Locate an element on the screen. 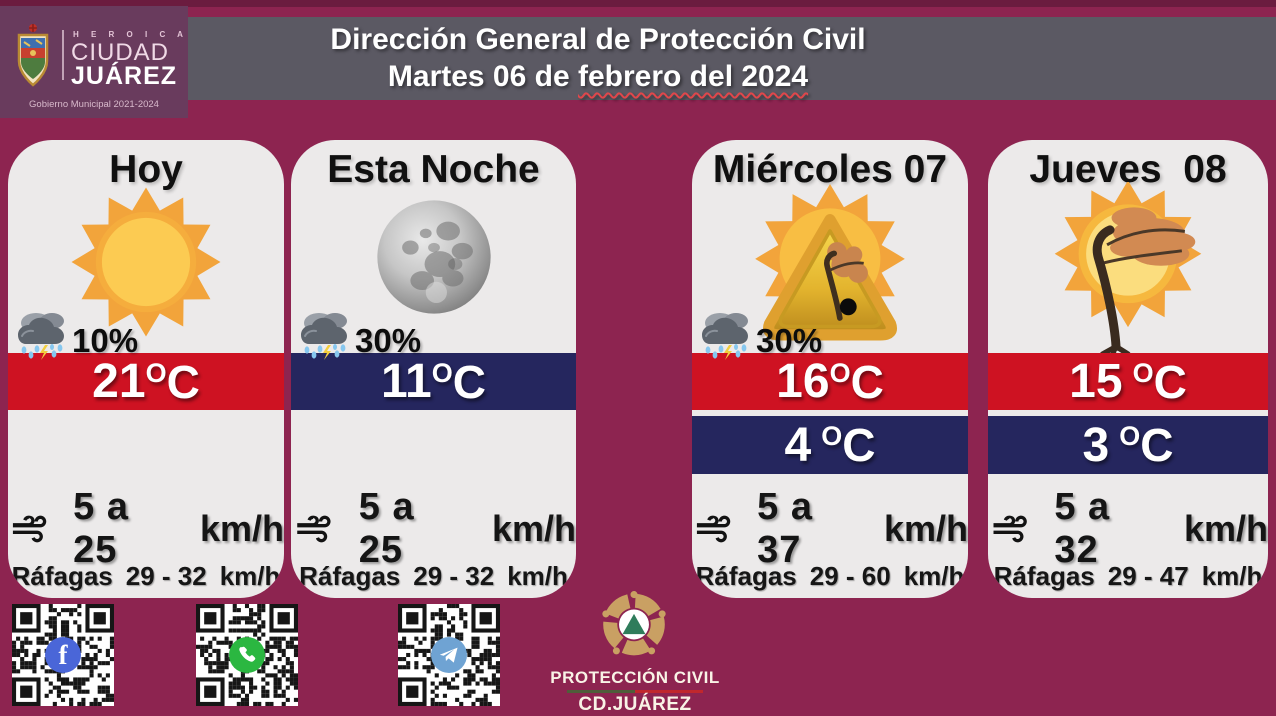 Image resolution: width=1276 pixels, height=716 pixels. high-temp-band: 21 O C is located at coordinates (146, 381).